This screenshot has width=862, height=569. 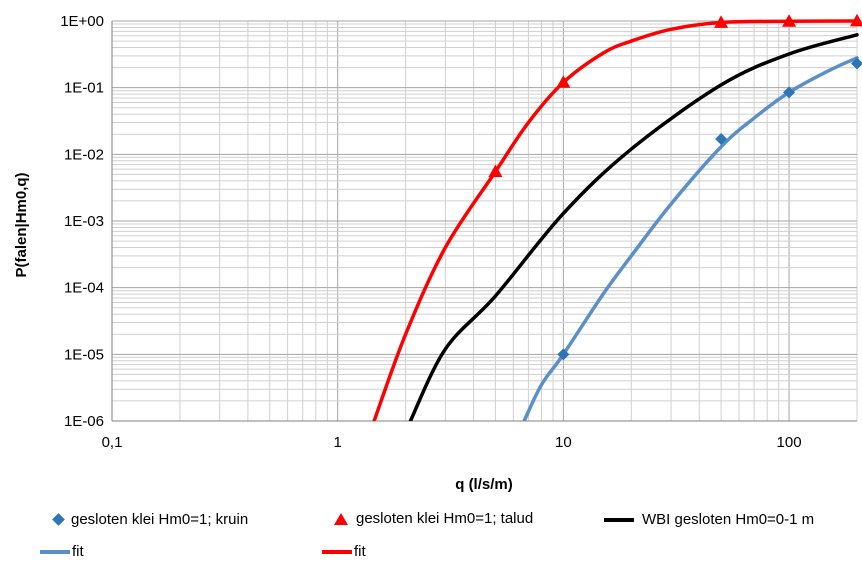 What do you see at coordinates (789, 442) in the screenshot?
I see `x-tick-label: 100` at bounding box center [789, 442].